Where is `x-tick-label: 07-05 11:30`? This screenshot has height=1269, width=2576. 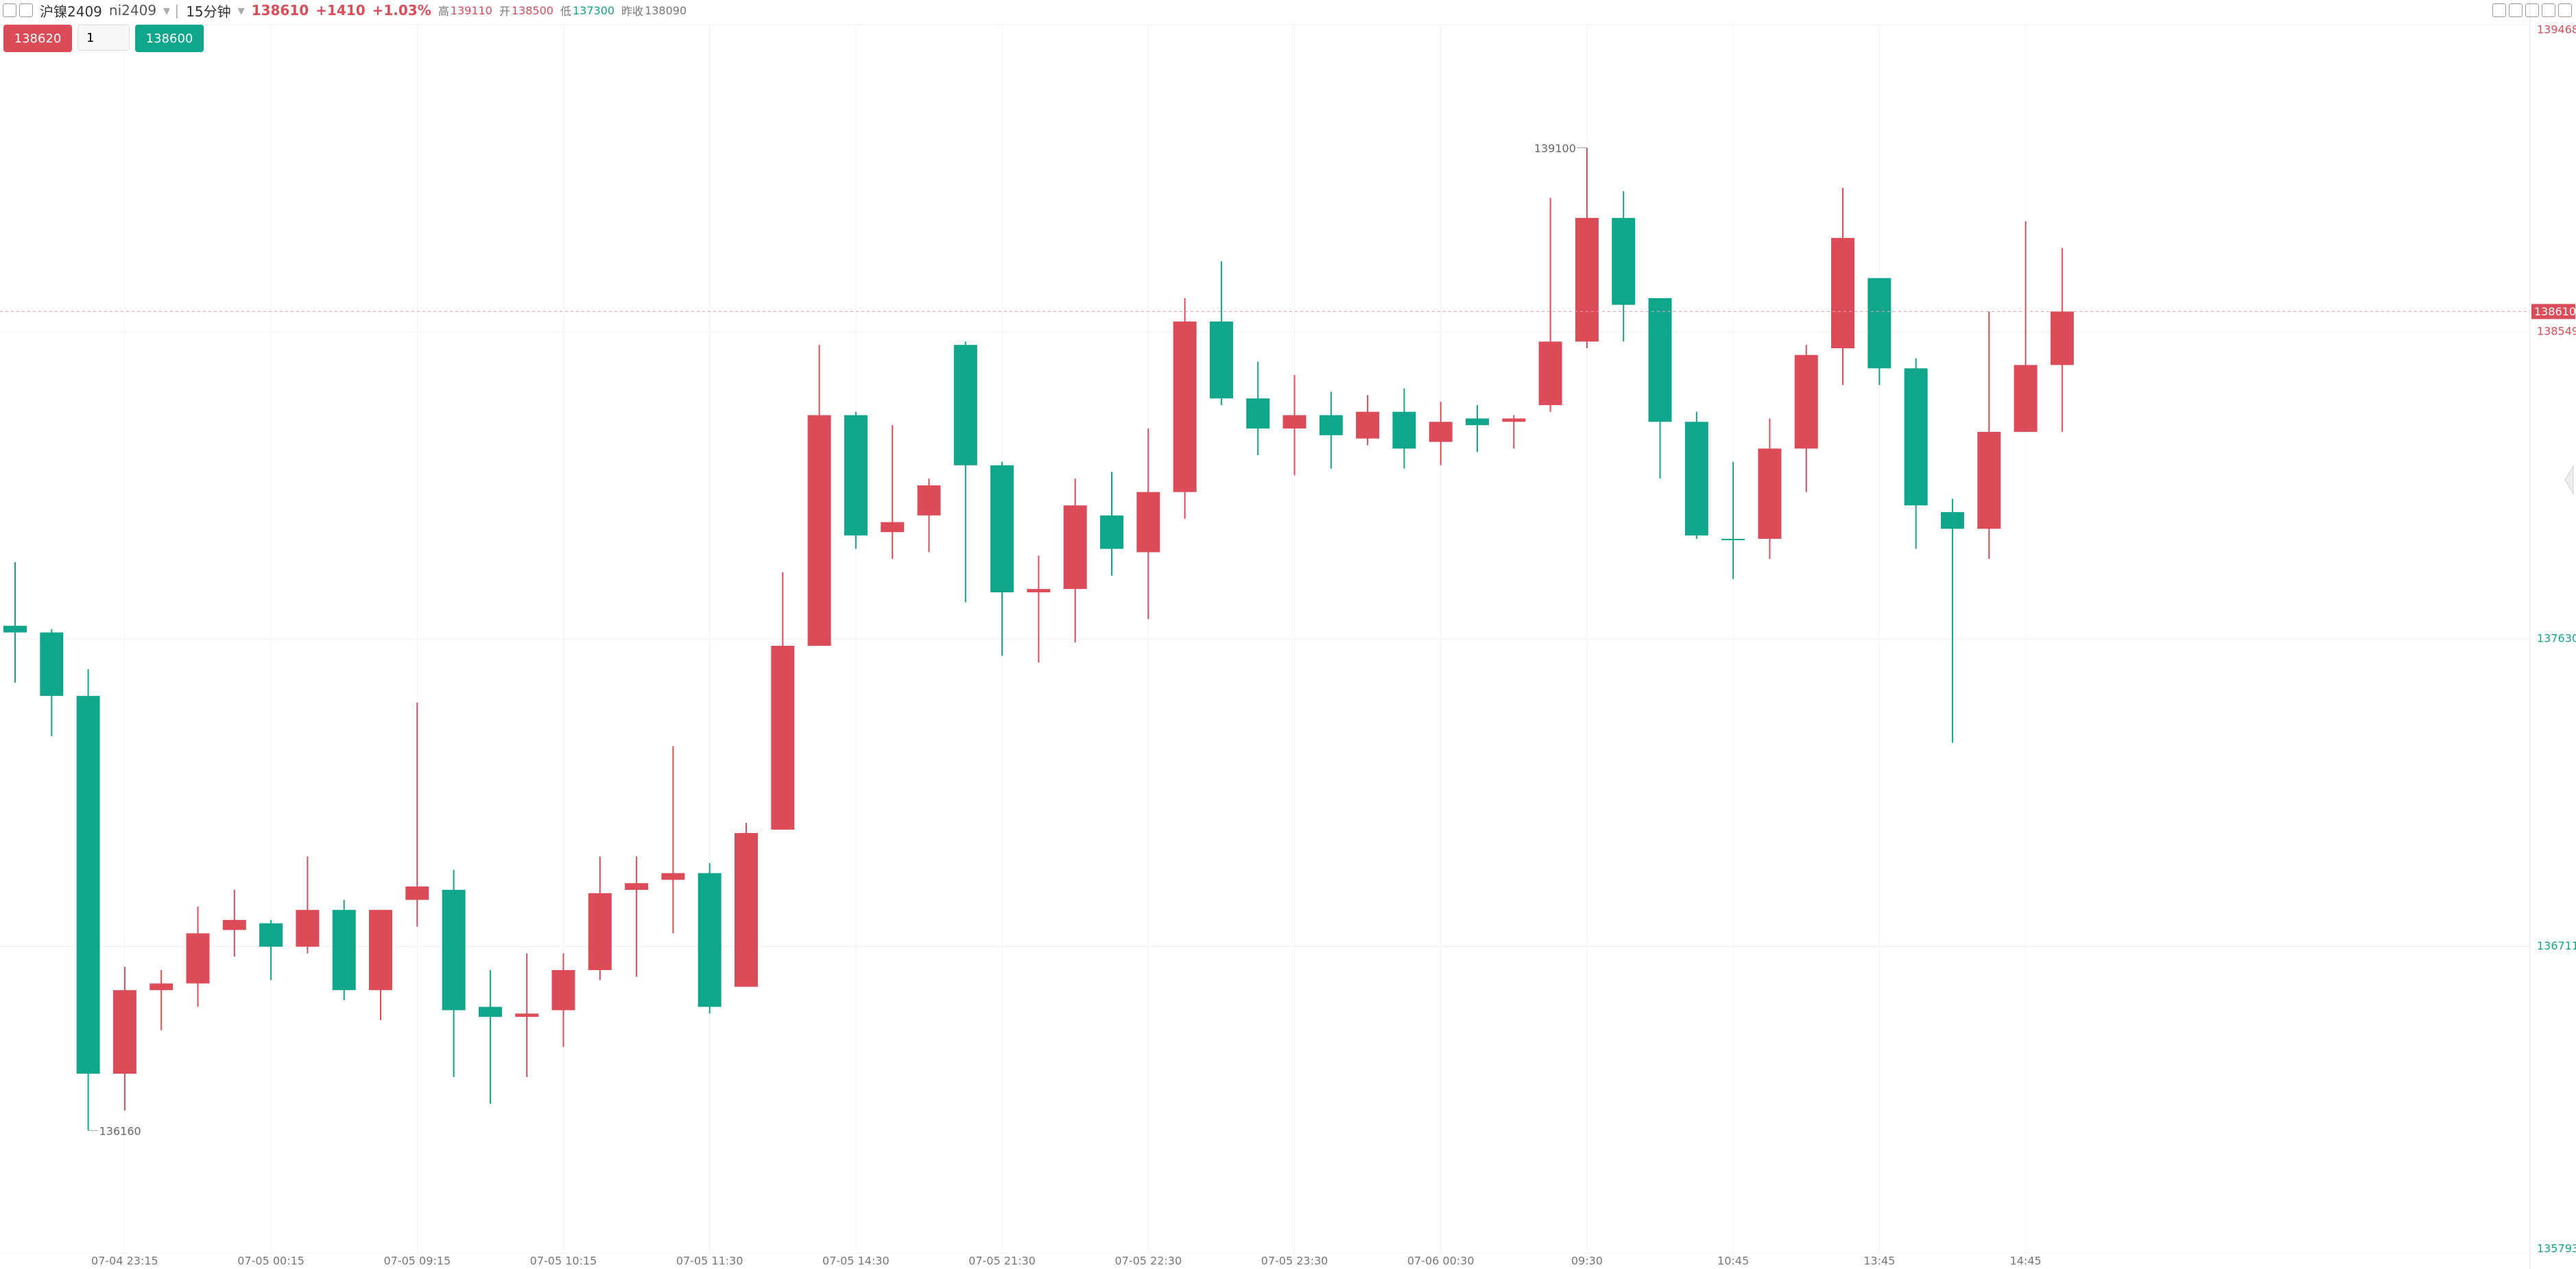
x-tick-label: 07-05 11:30 is located at coordinates (709, 1261).